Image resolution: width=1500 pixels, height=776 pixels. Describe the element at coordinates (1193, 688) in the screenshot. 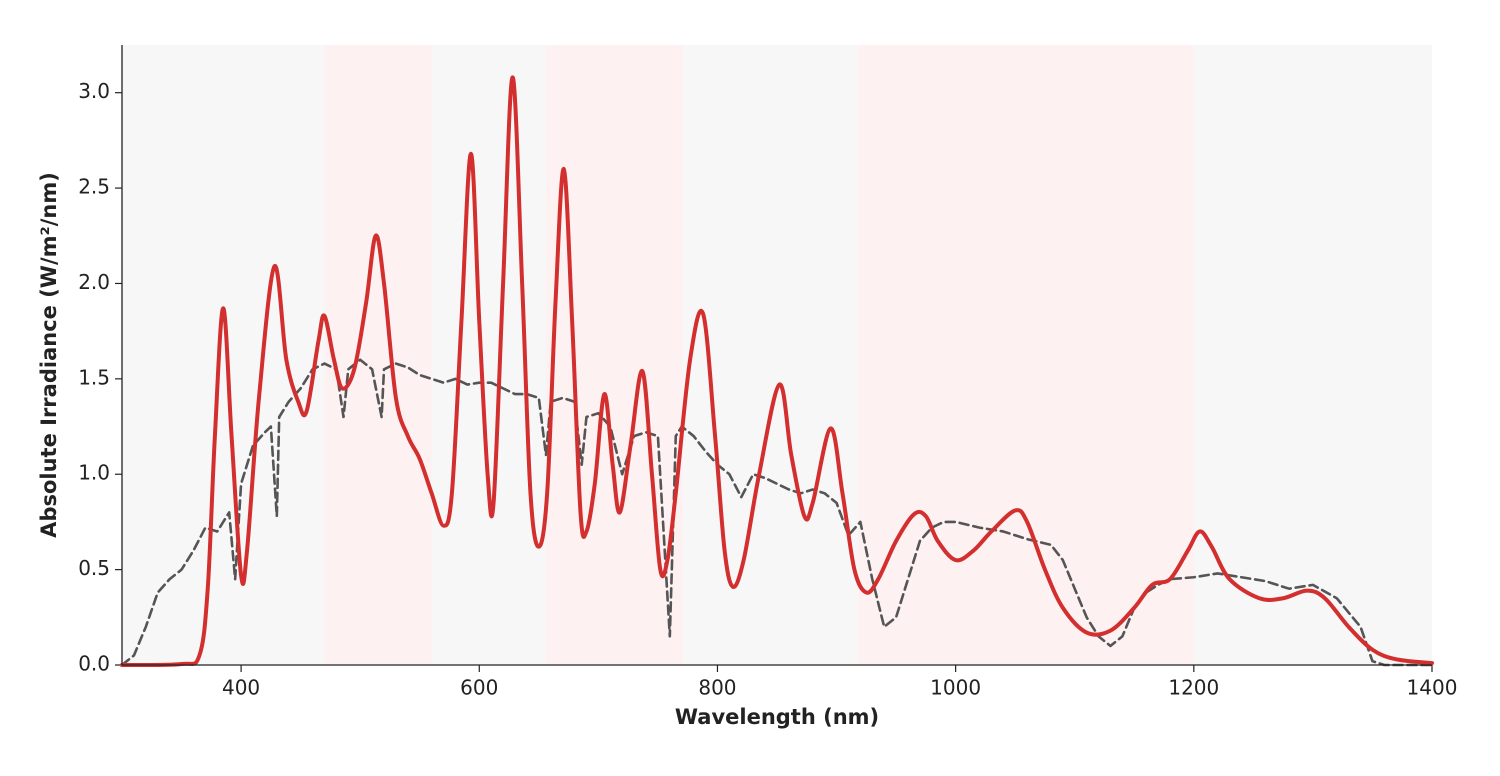

I see `x-tick-label: 1200` at that location.